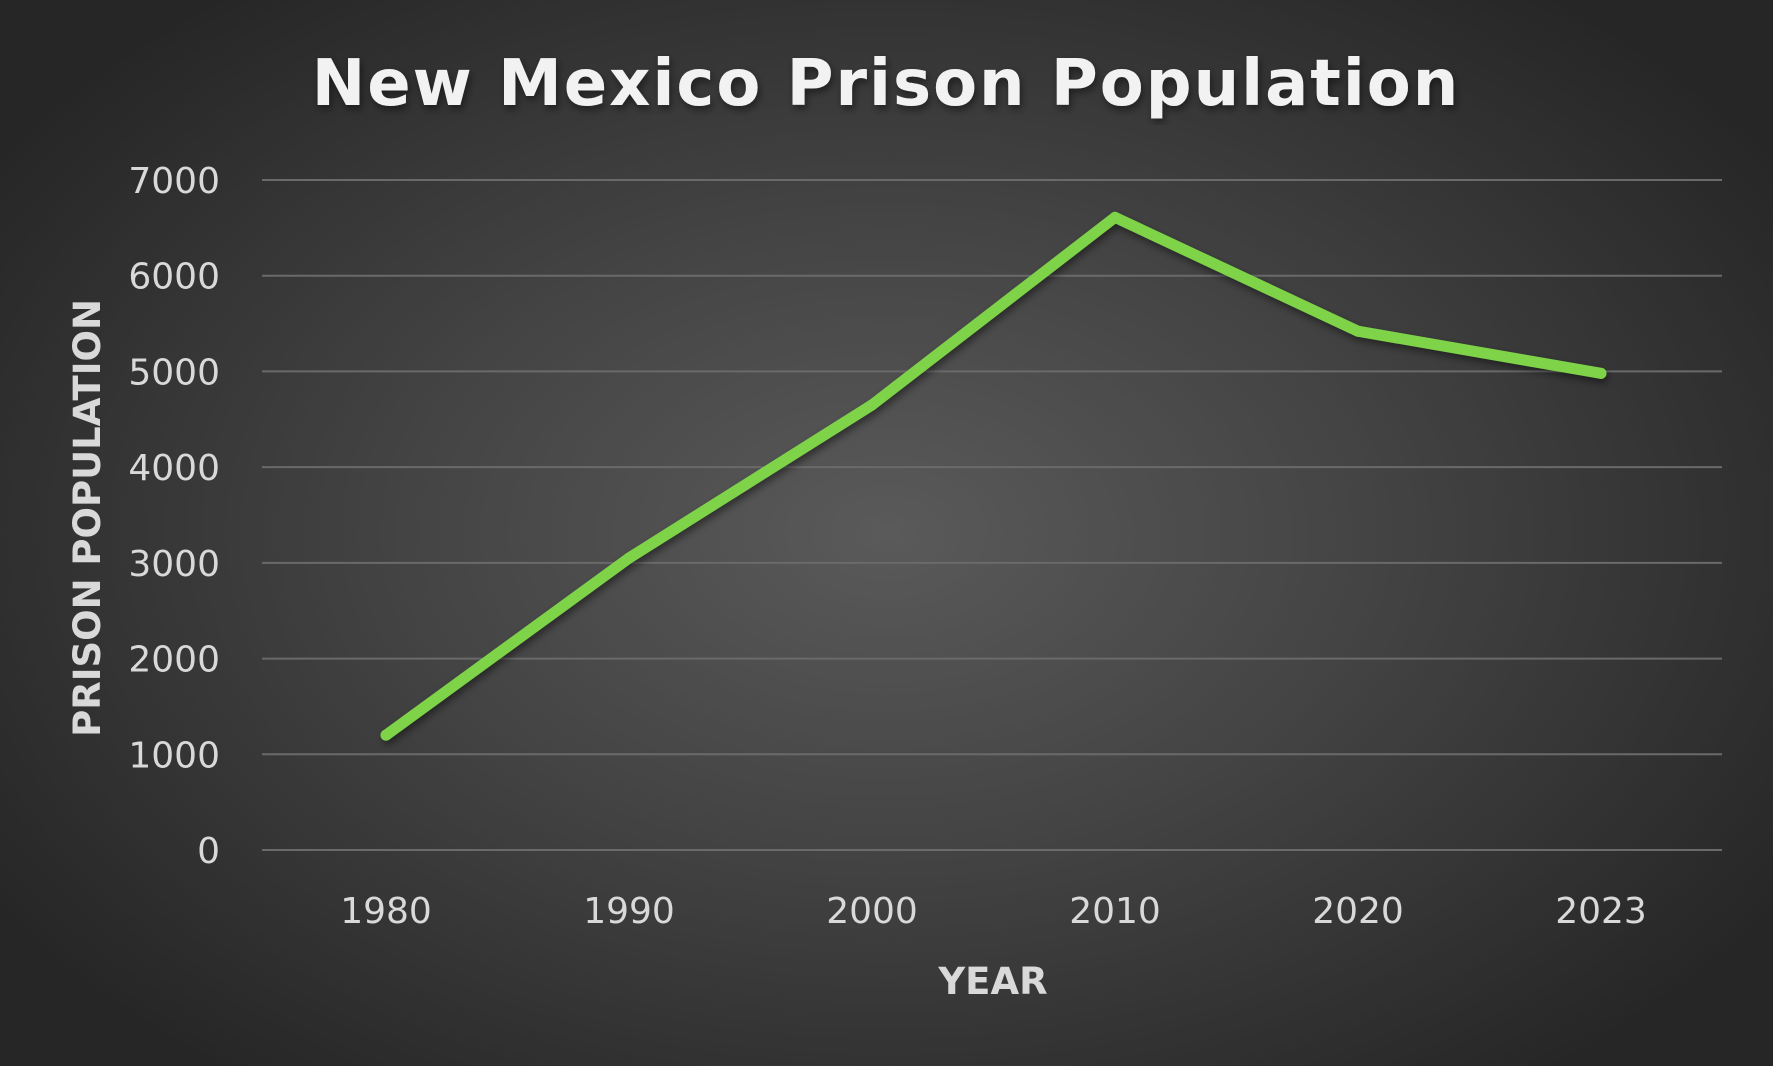 This screenshot has width=1773, height=1066. I want to click on y-tick-label: 6000, so click(174, 277).